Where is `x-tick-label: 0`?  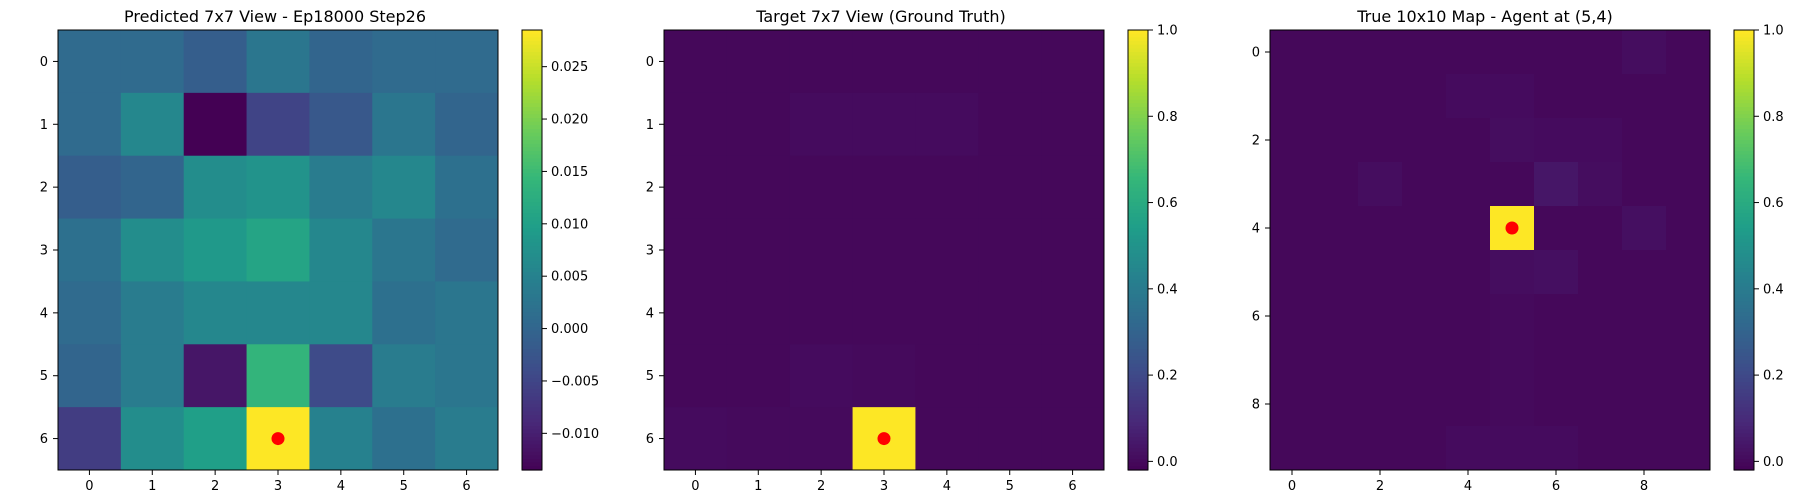
x-tick-label: 0 is located at coordinates (89, 486).